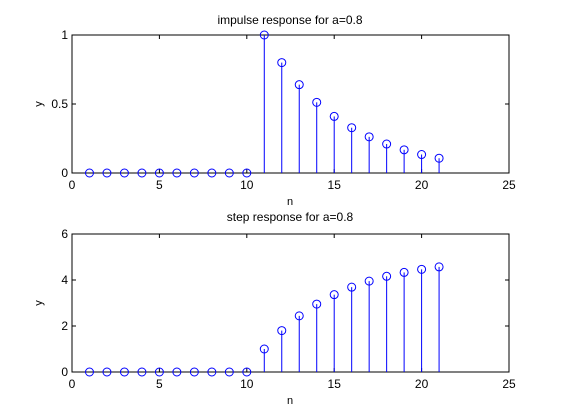 The width and height of the screenshot is (561, 420). What do you see at coordinates (64, 280) in the screenshot?
I see `y-tick-label: 4` at bounding box center [64, 280].